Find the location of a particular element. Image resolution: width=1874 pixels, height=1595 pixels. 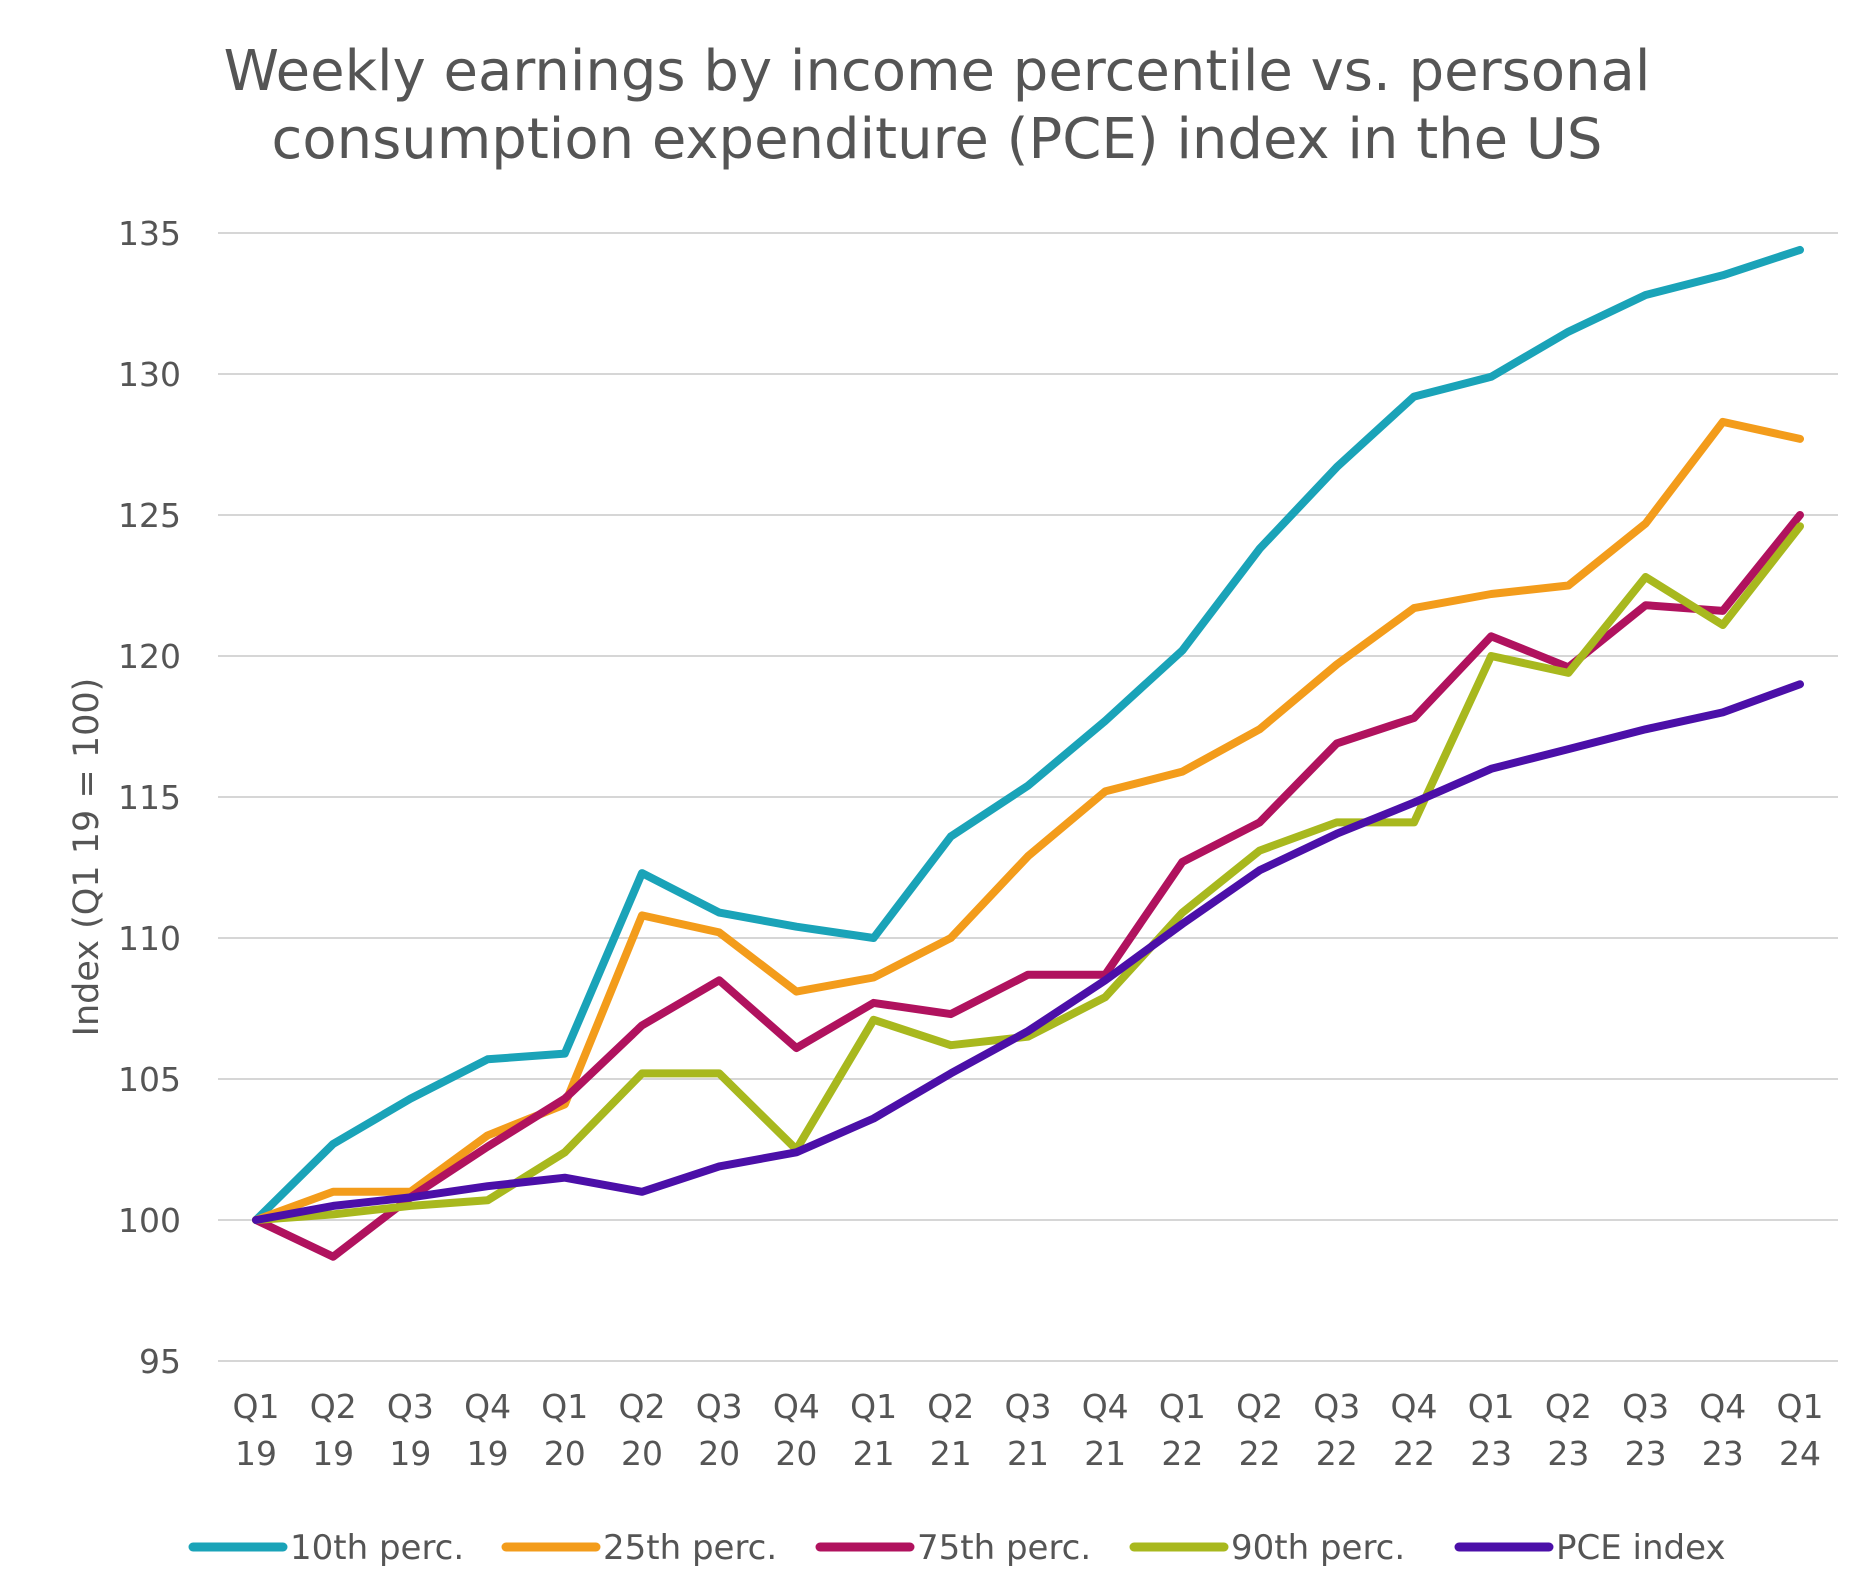

y-tick-label: 115 is located at coordinates (149, 797).